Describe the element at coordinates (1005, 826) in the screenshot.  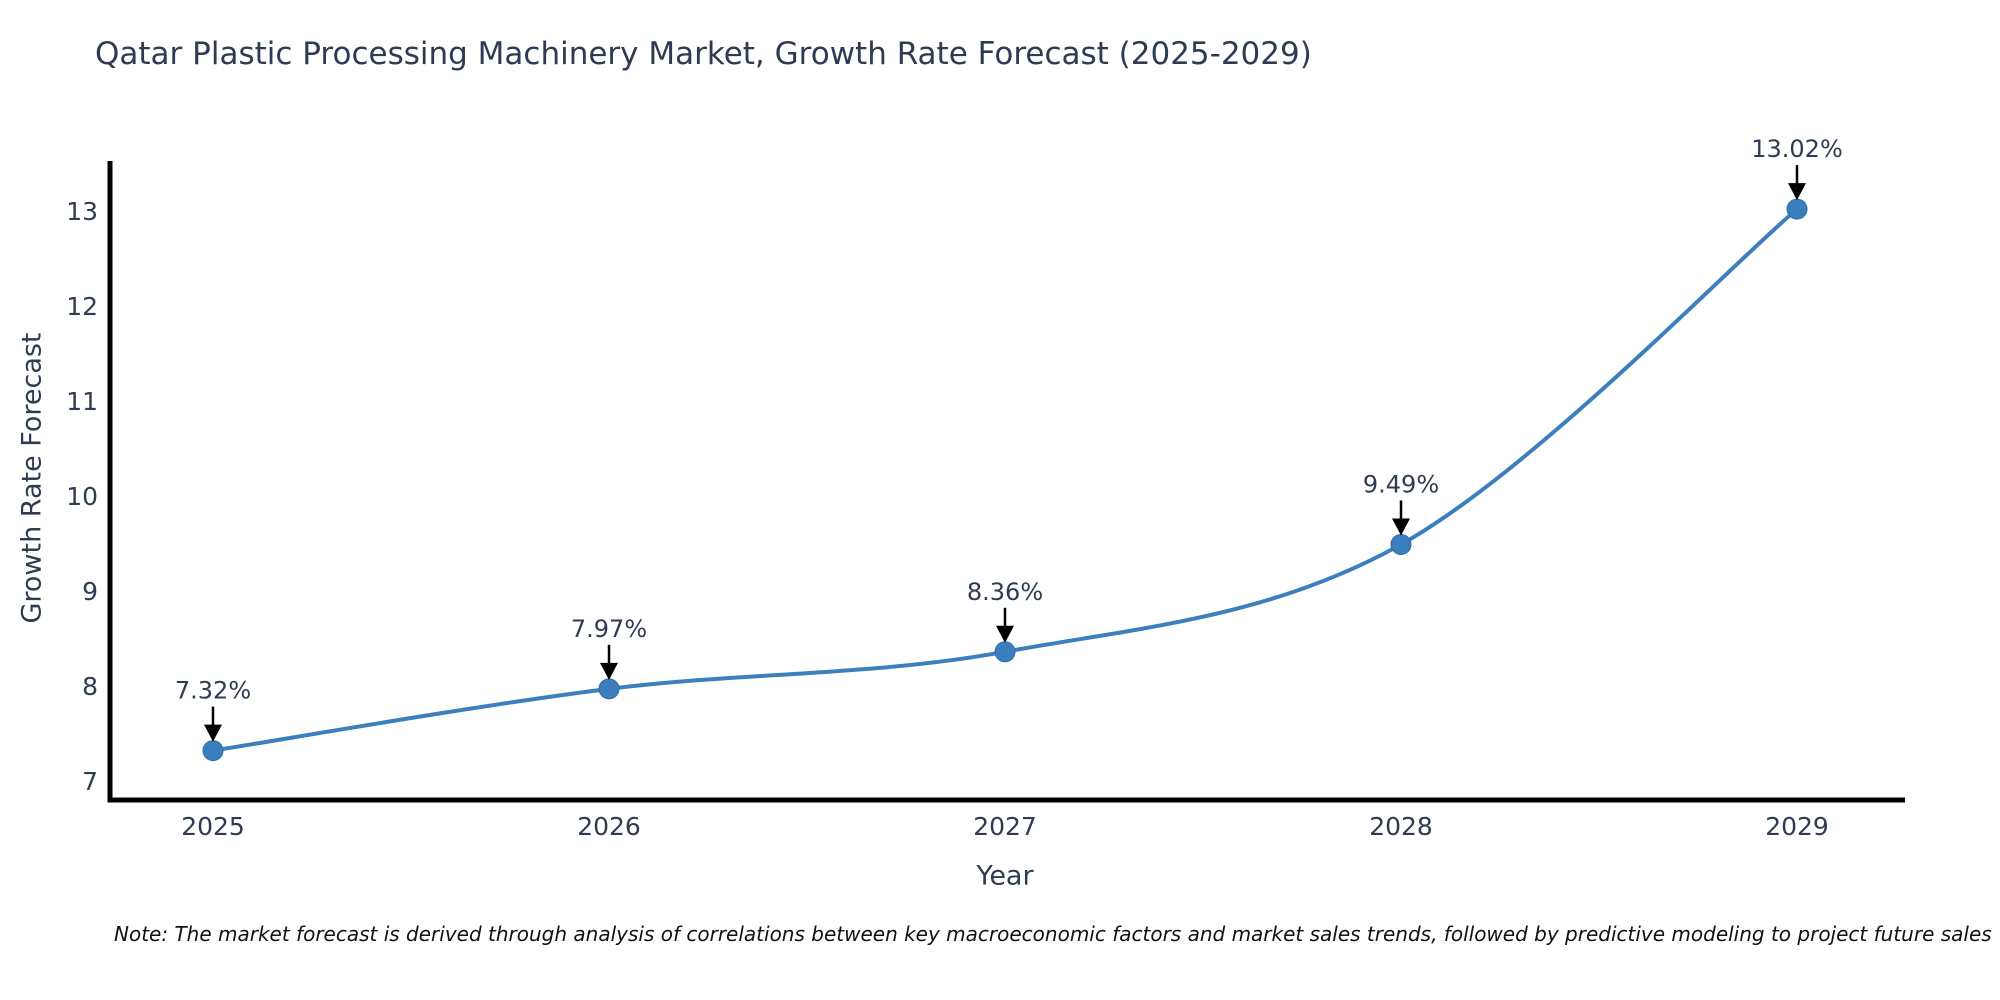
I see `x-tick-label: 2027` at that location.